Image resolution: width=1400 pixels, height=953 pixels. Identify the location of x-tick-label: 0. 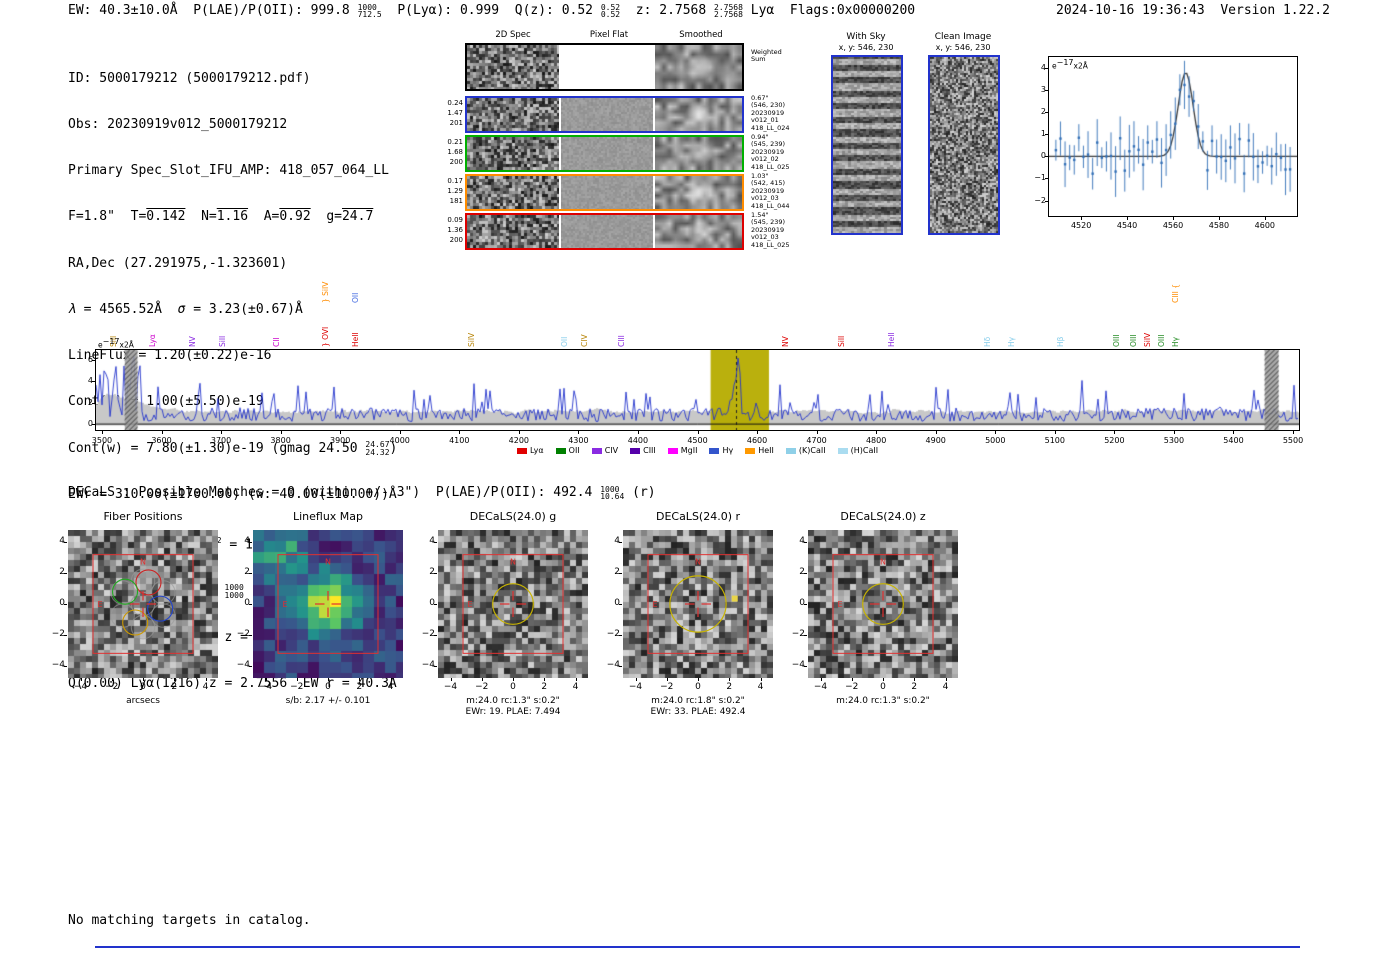
(143, 687).